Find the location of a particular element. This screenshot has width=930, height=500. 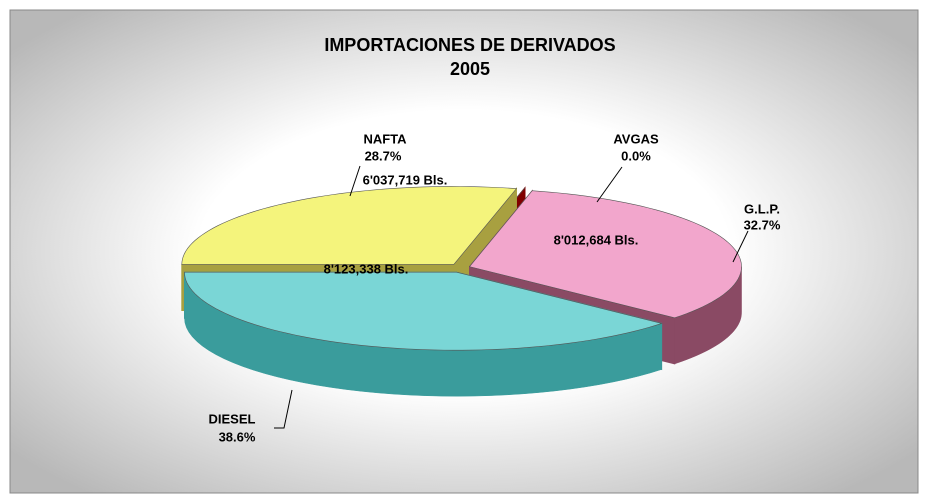

category-label: DIESEL is located at coordinates (232, 418).